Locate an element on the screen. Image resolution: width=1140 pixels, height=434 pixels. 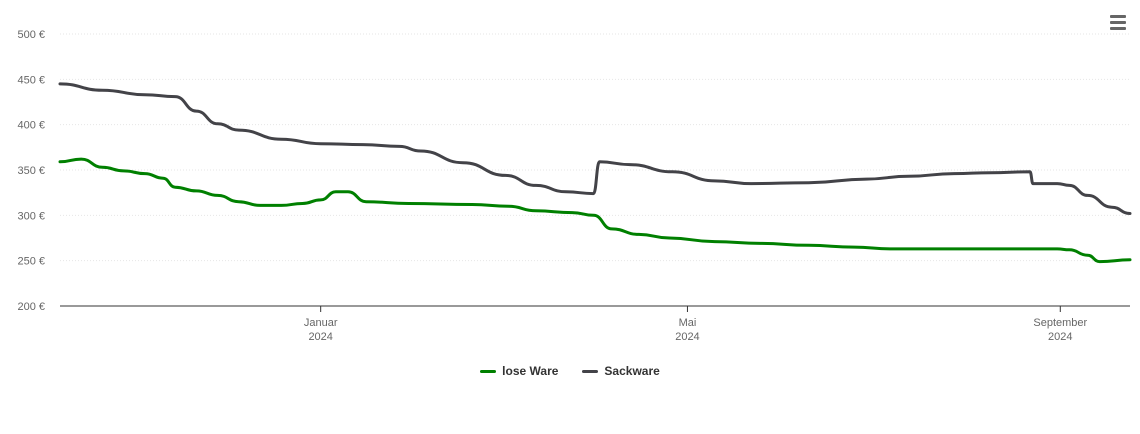
y-tick-label: 300 € is located at coordinates (31, 216).